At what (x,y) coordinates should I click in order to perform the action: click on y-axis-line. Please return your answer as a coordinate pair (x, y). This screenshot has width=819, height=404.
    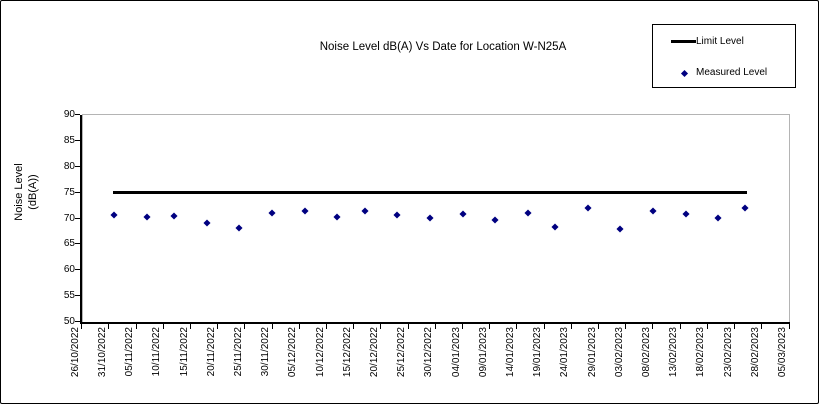
    Looking at the image, I should click on (81, 219).